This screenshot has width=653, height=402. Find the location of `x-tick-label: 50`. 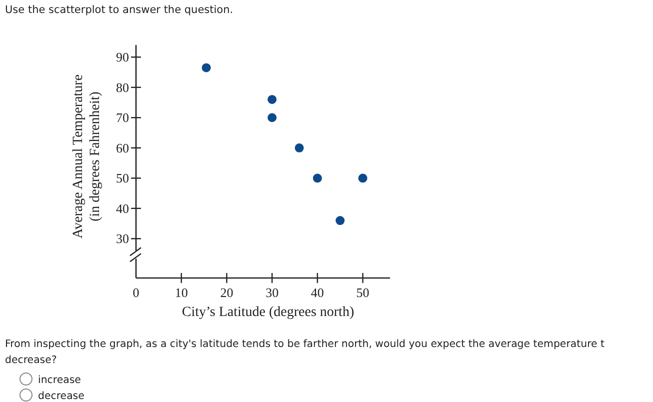

x-tick-label: 50 is located at coordinates (363, 292).